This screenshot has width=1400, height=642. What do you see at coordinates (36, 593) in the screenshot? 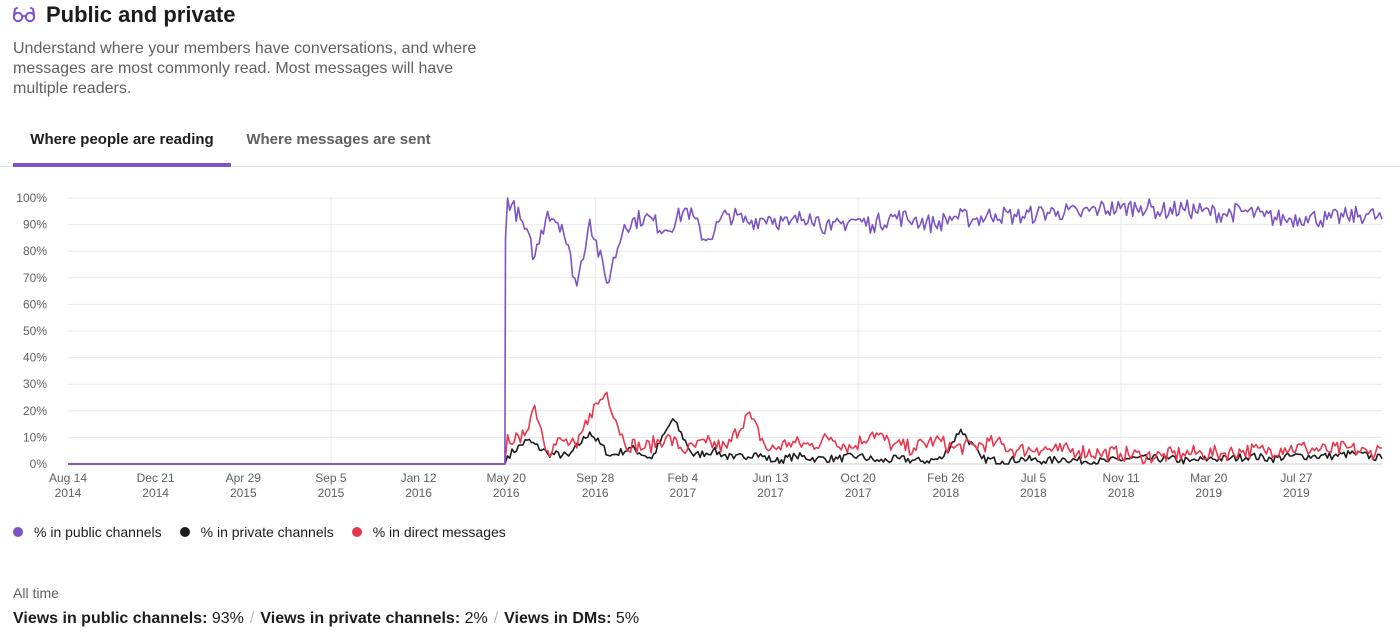
I see `summary-period: All time` at bounding box center [36, 593].